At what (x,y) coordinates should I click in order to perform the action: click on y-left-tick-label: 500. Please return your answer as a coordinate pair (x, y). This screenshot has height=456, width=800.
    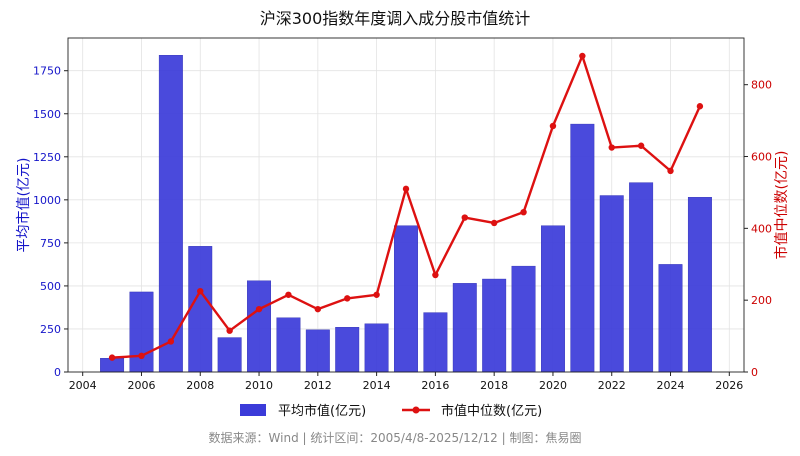
    Looking at the image, I should click on (50, 286).